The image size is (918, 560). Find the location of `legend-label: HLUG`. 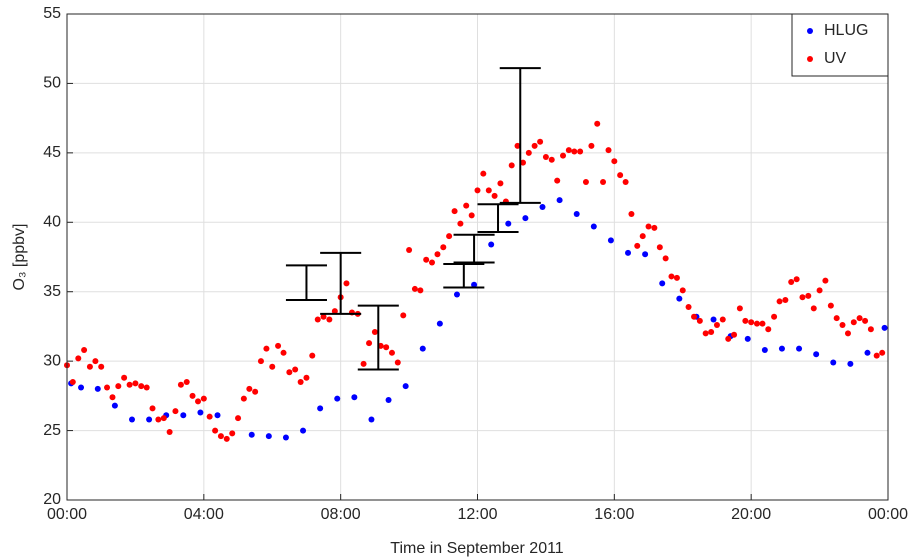

legend-label: HLUG is located at coordinates (846, 30).